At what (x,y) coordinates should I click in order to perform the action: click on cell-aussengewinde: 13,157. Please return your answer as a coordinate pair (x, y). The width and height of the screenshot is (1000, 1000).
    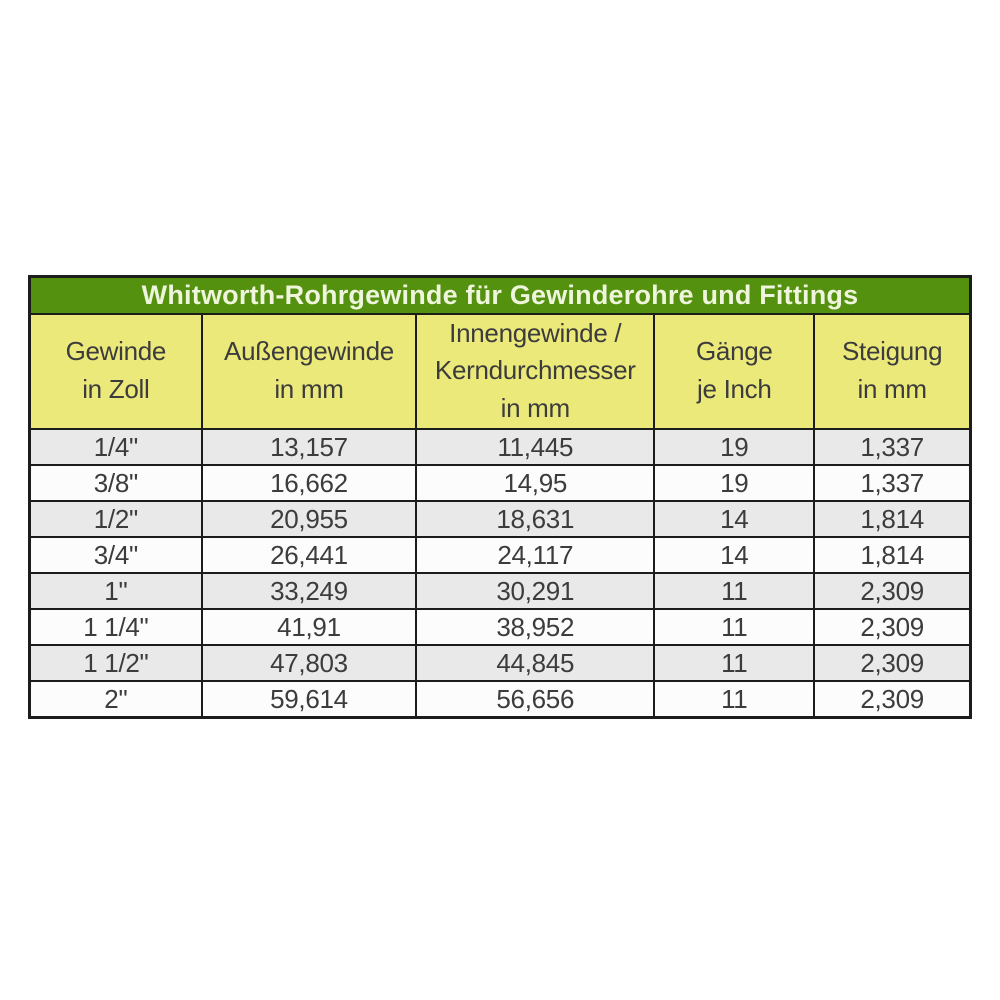
    Looking at the image, I should click on (309, 447).